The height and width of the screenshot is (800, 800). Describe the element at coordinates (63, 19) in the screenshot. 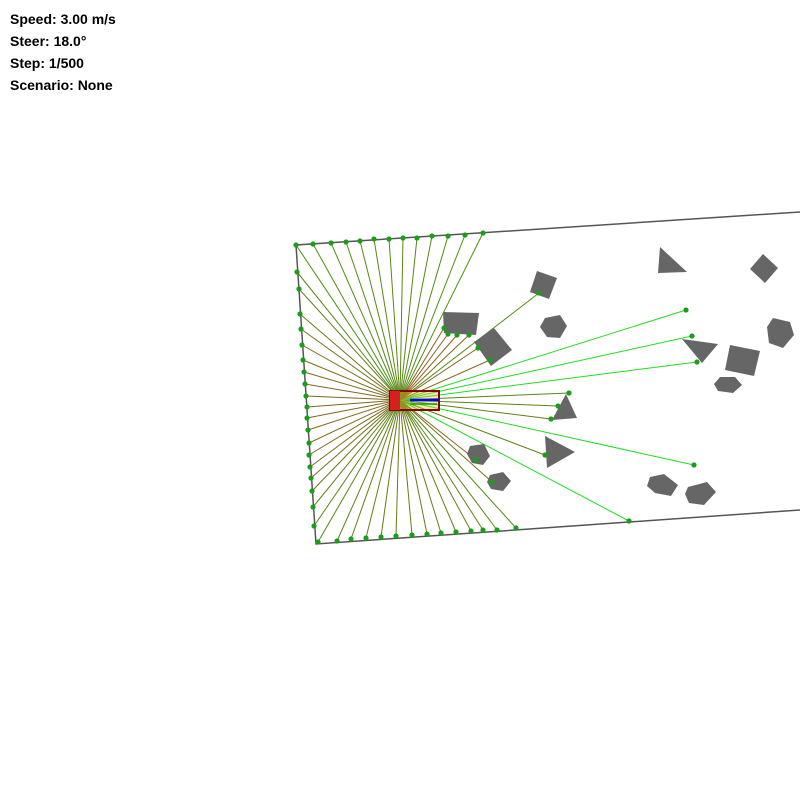

I see `speed-readout: Speed: 3.00 m/s` at that location.